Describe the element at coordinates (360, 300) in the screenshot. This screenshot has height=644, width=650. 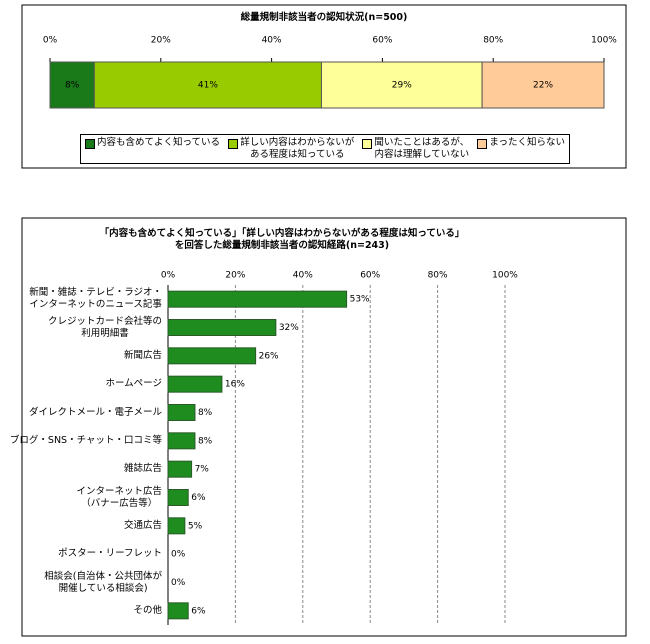
I see `value-label: 53%` at that location.